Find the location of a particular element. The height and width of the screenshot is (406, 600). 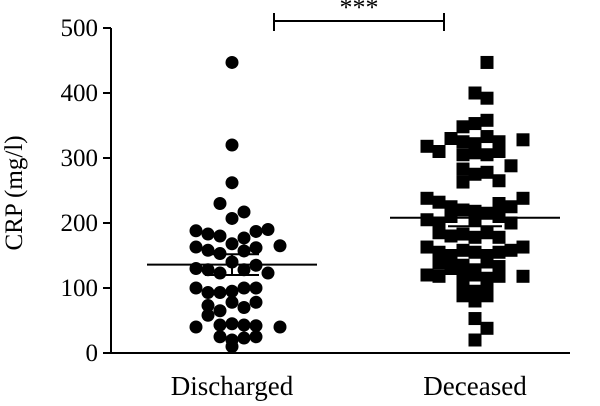

category-label: Deceased is located at coordinates (475, 386).